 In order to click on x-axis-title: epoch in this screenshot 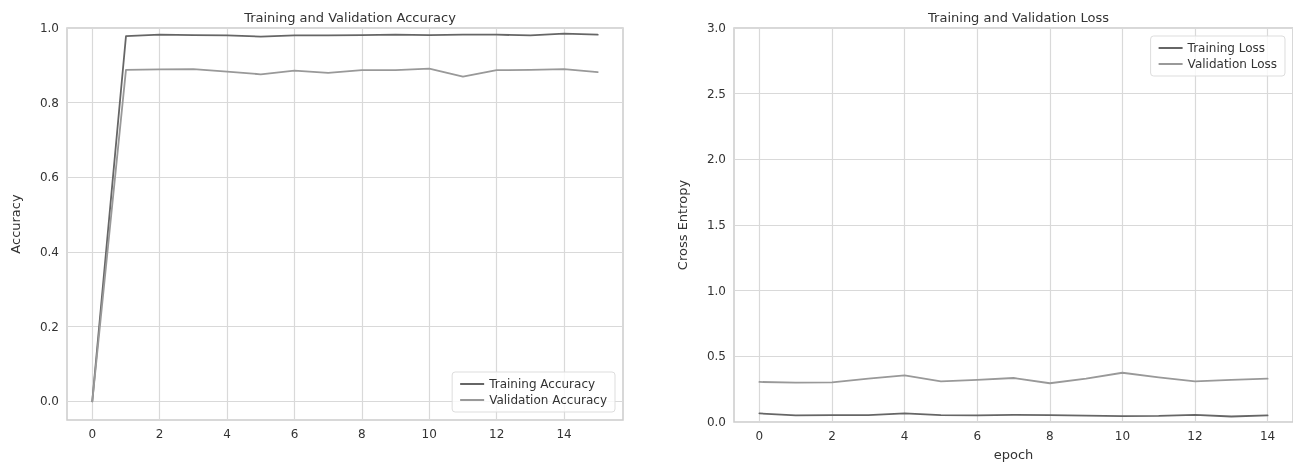, I will do `click(1013, 454)`.